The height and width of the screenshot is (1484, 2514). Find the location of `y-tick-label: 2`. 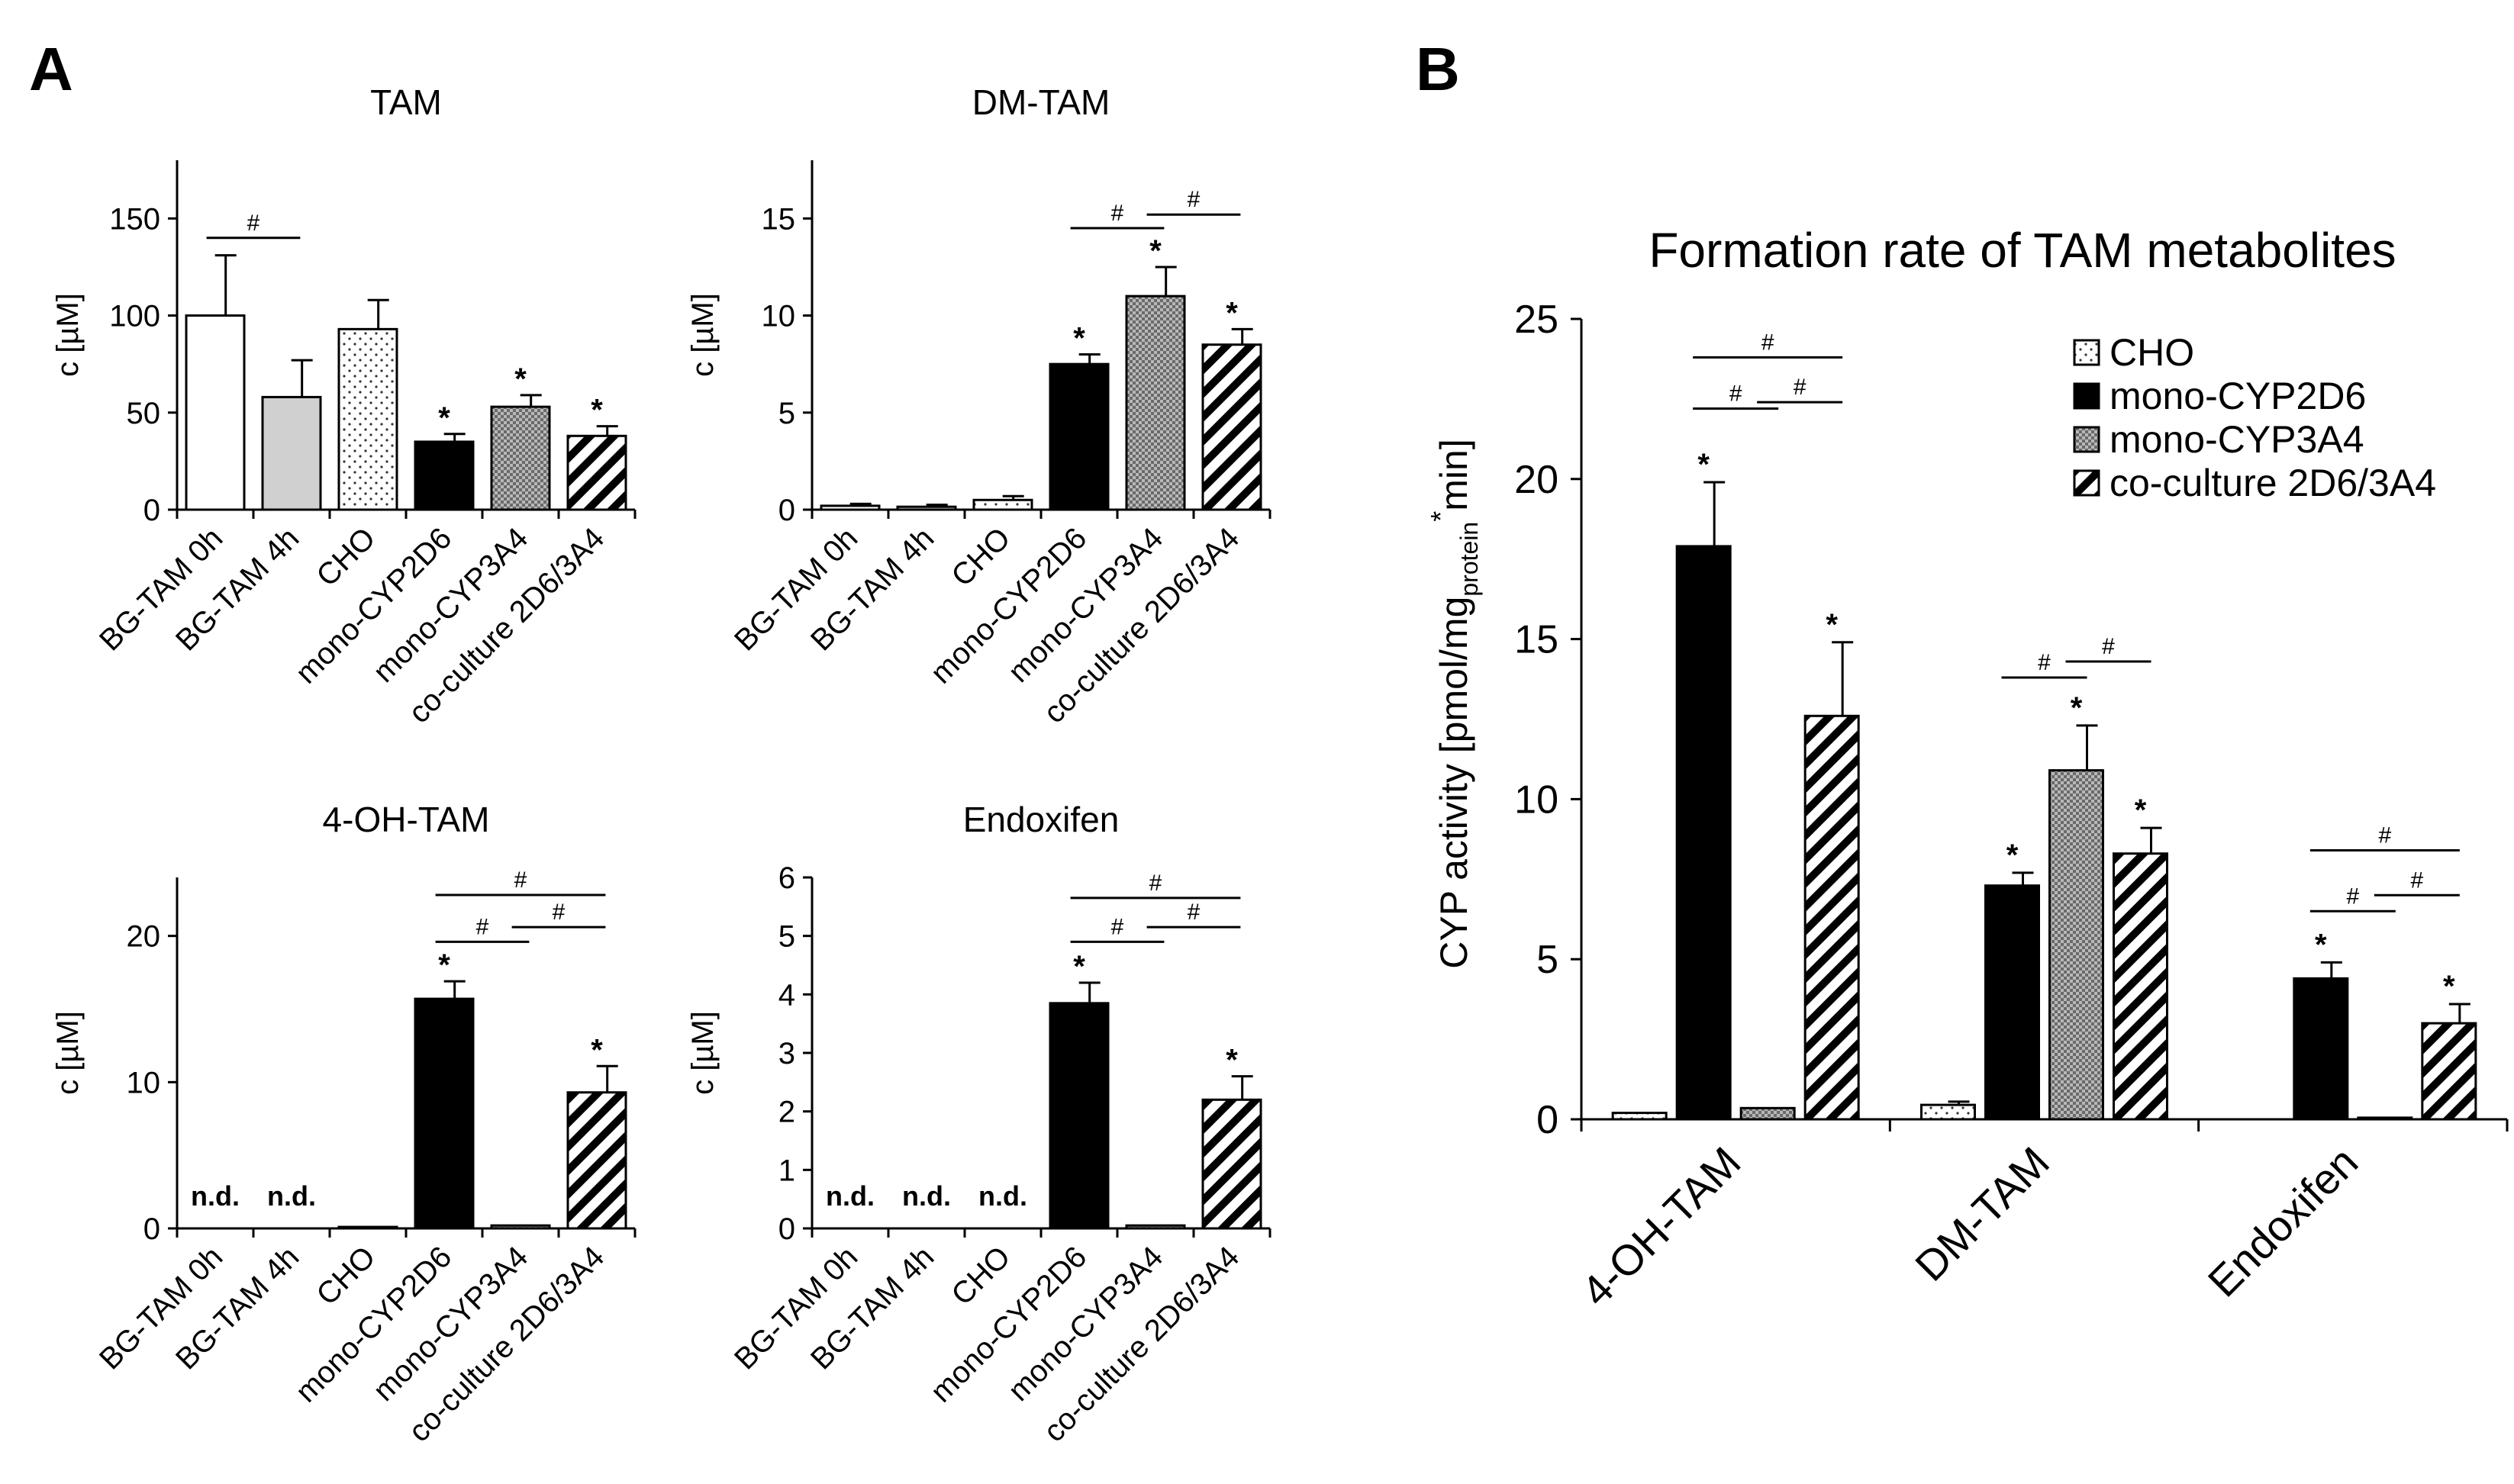

y-tick-label: 2 is located at coordinates (787, 1112).